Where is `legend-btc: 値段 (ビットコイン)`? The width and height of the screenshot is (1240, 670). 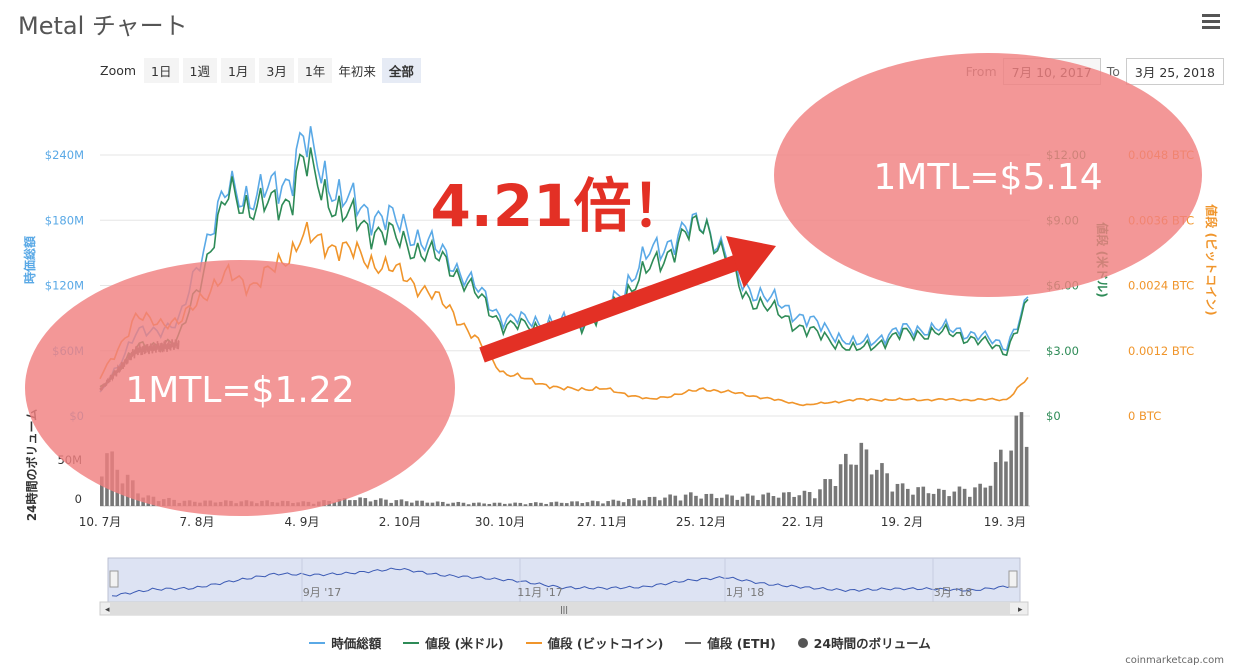 legend-btc: 値段 (ビットコイン) is located at coordinates (594, 642).